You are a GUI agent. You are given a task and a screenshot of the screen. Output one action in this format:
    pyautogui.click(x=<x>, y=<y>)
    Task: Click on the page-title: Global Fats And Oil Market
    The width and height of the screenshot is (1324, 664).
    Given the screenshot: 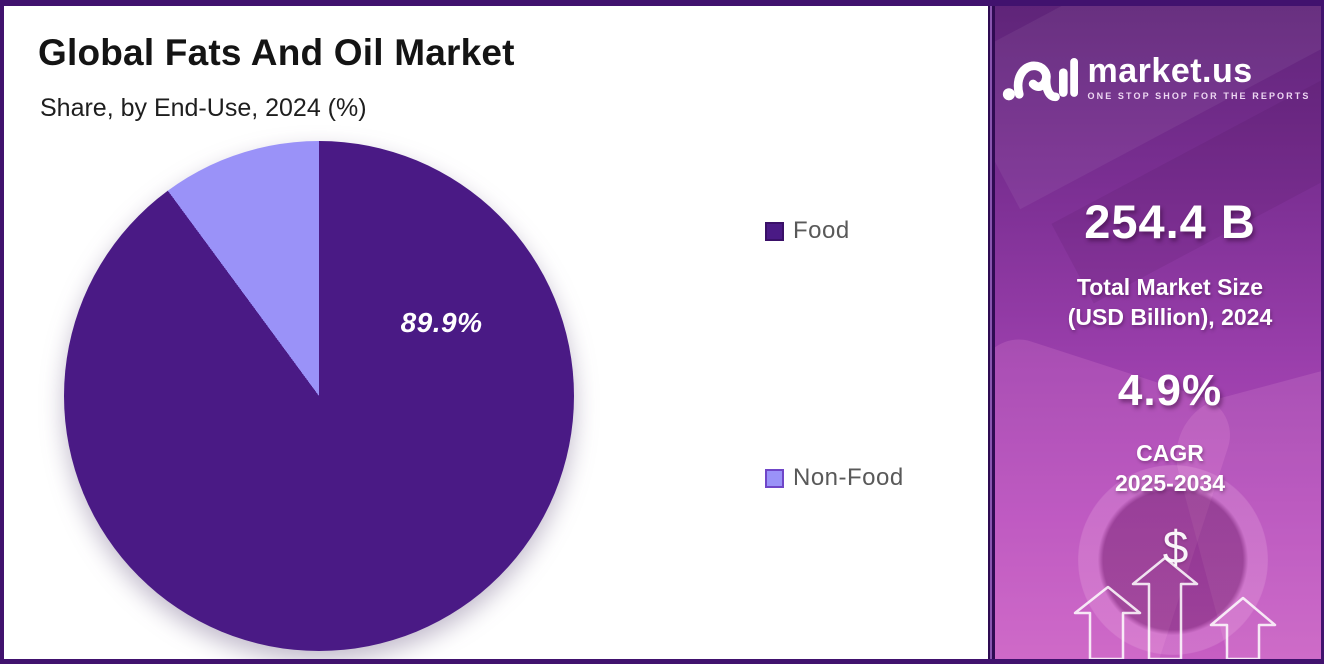 What is the action you would take?
    pyautogui.click(x=276, y=52)
    